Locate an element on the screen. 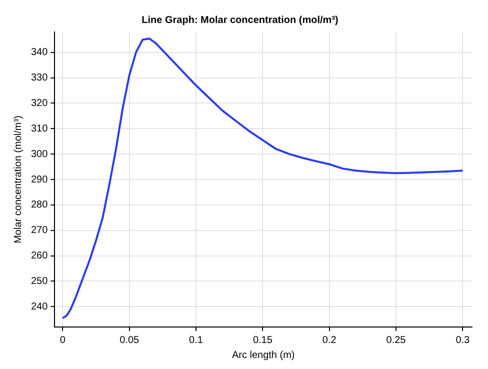  x-tick-label: 0.25 is located at coordinates (396, 340).